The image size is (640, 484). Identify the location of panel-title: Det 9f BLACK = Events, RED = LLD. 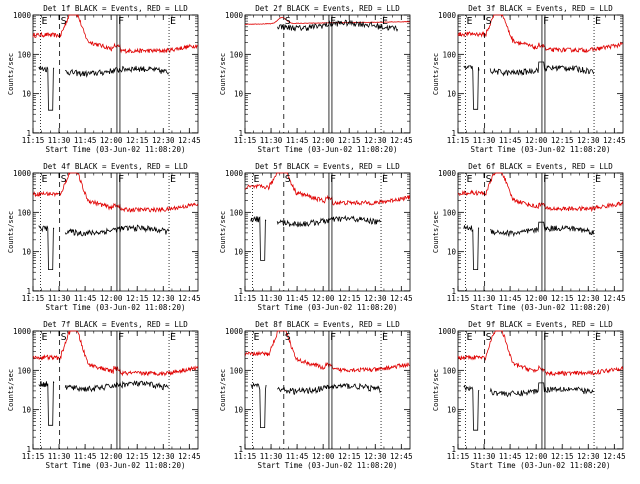
(540, 324).